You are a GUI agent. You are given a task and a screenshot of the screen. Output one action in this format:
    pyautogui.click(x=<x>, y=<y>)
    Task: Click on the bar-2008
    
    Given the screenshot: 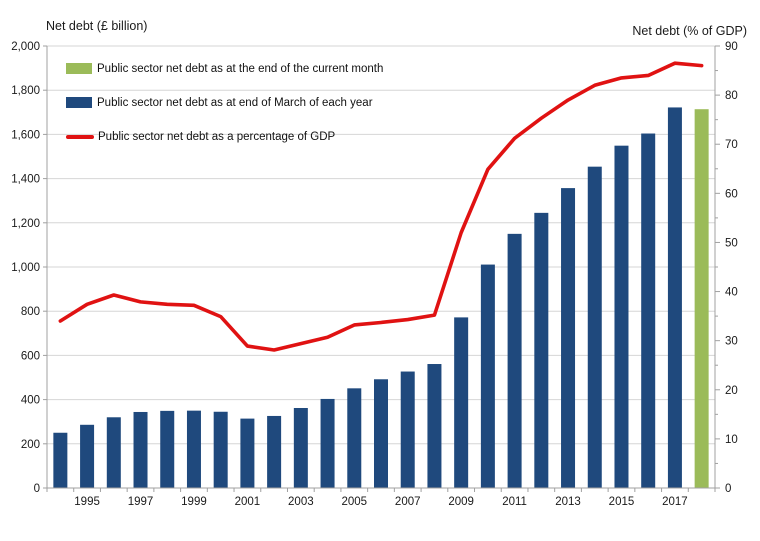 What is the action you would take?
    pyautogui.click(x=434, y=426)
    